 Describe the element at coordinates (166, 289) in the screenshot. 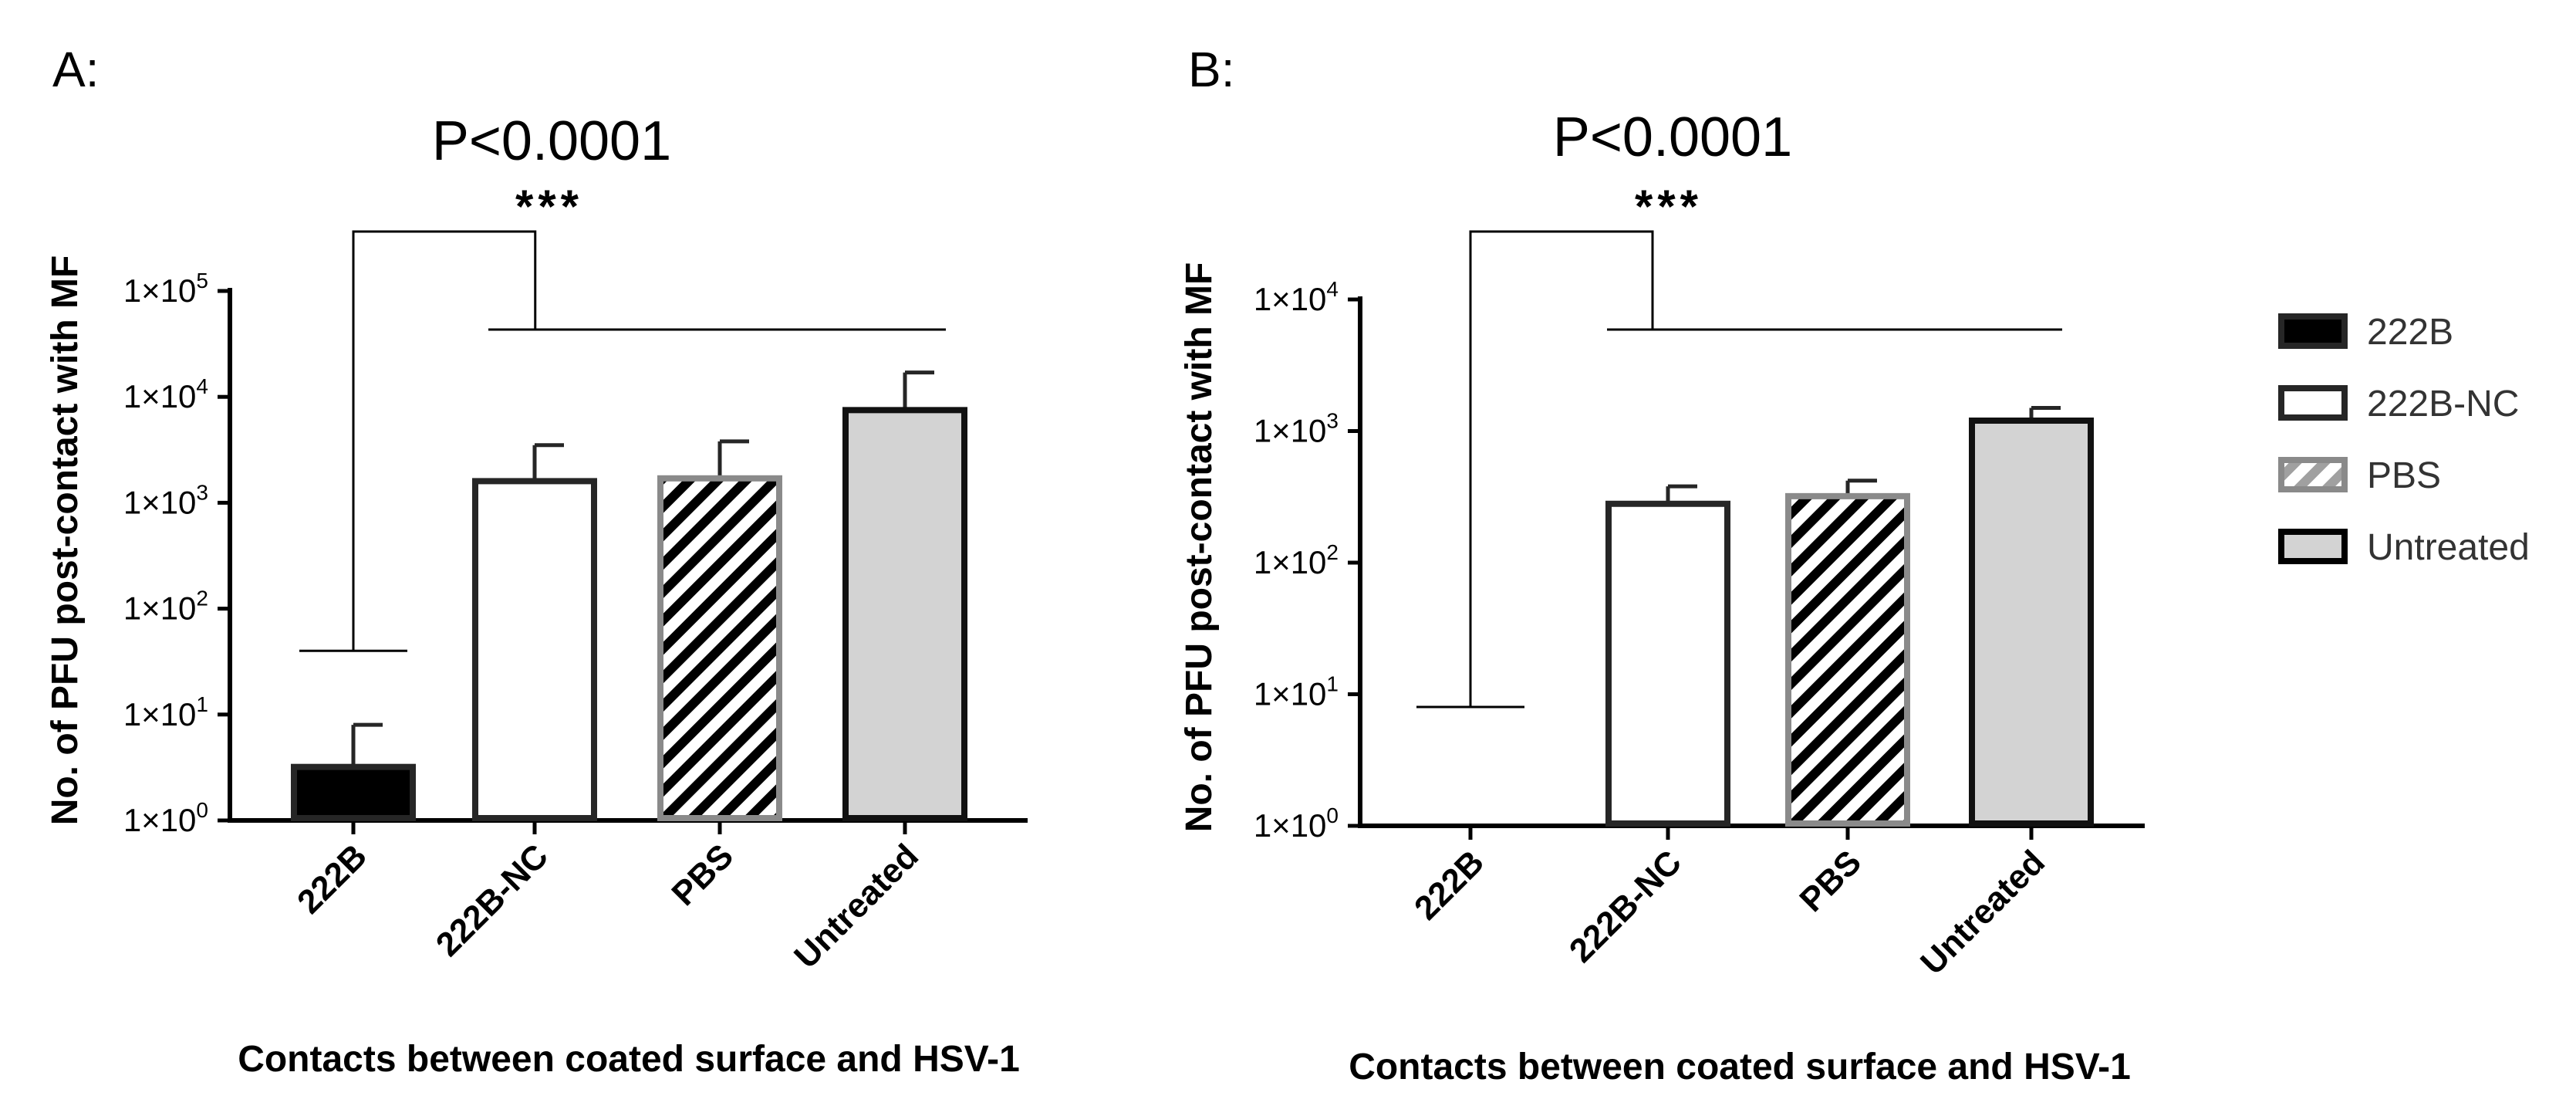

I see `panel-a-y-tick-label-5: 1×10⁵` at that location.